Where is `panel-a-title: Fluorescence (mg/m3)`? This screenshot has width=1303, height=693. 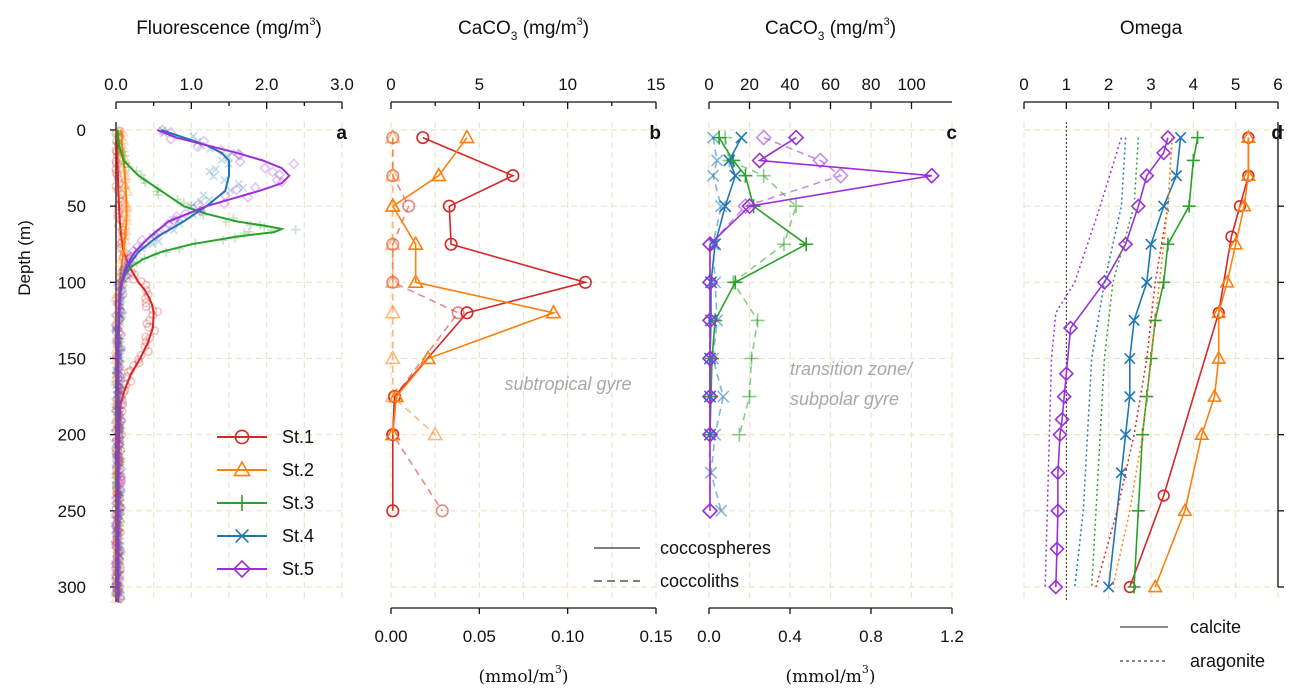 panel-a-title: Fluorescence (mg/m3) is located at coordinates (229, 27).